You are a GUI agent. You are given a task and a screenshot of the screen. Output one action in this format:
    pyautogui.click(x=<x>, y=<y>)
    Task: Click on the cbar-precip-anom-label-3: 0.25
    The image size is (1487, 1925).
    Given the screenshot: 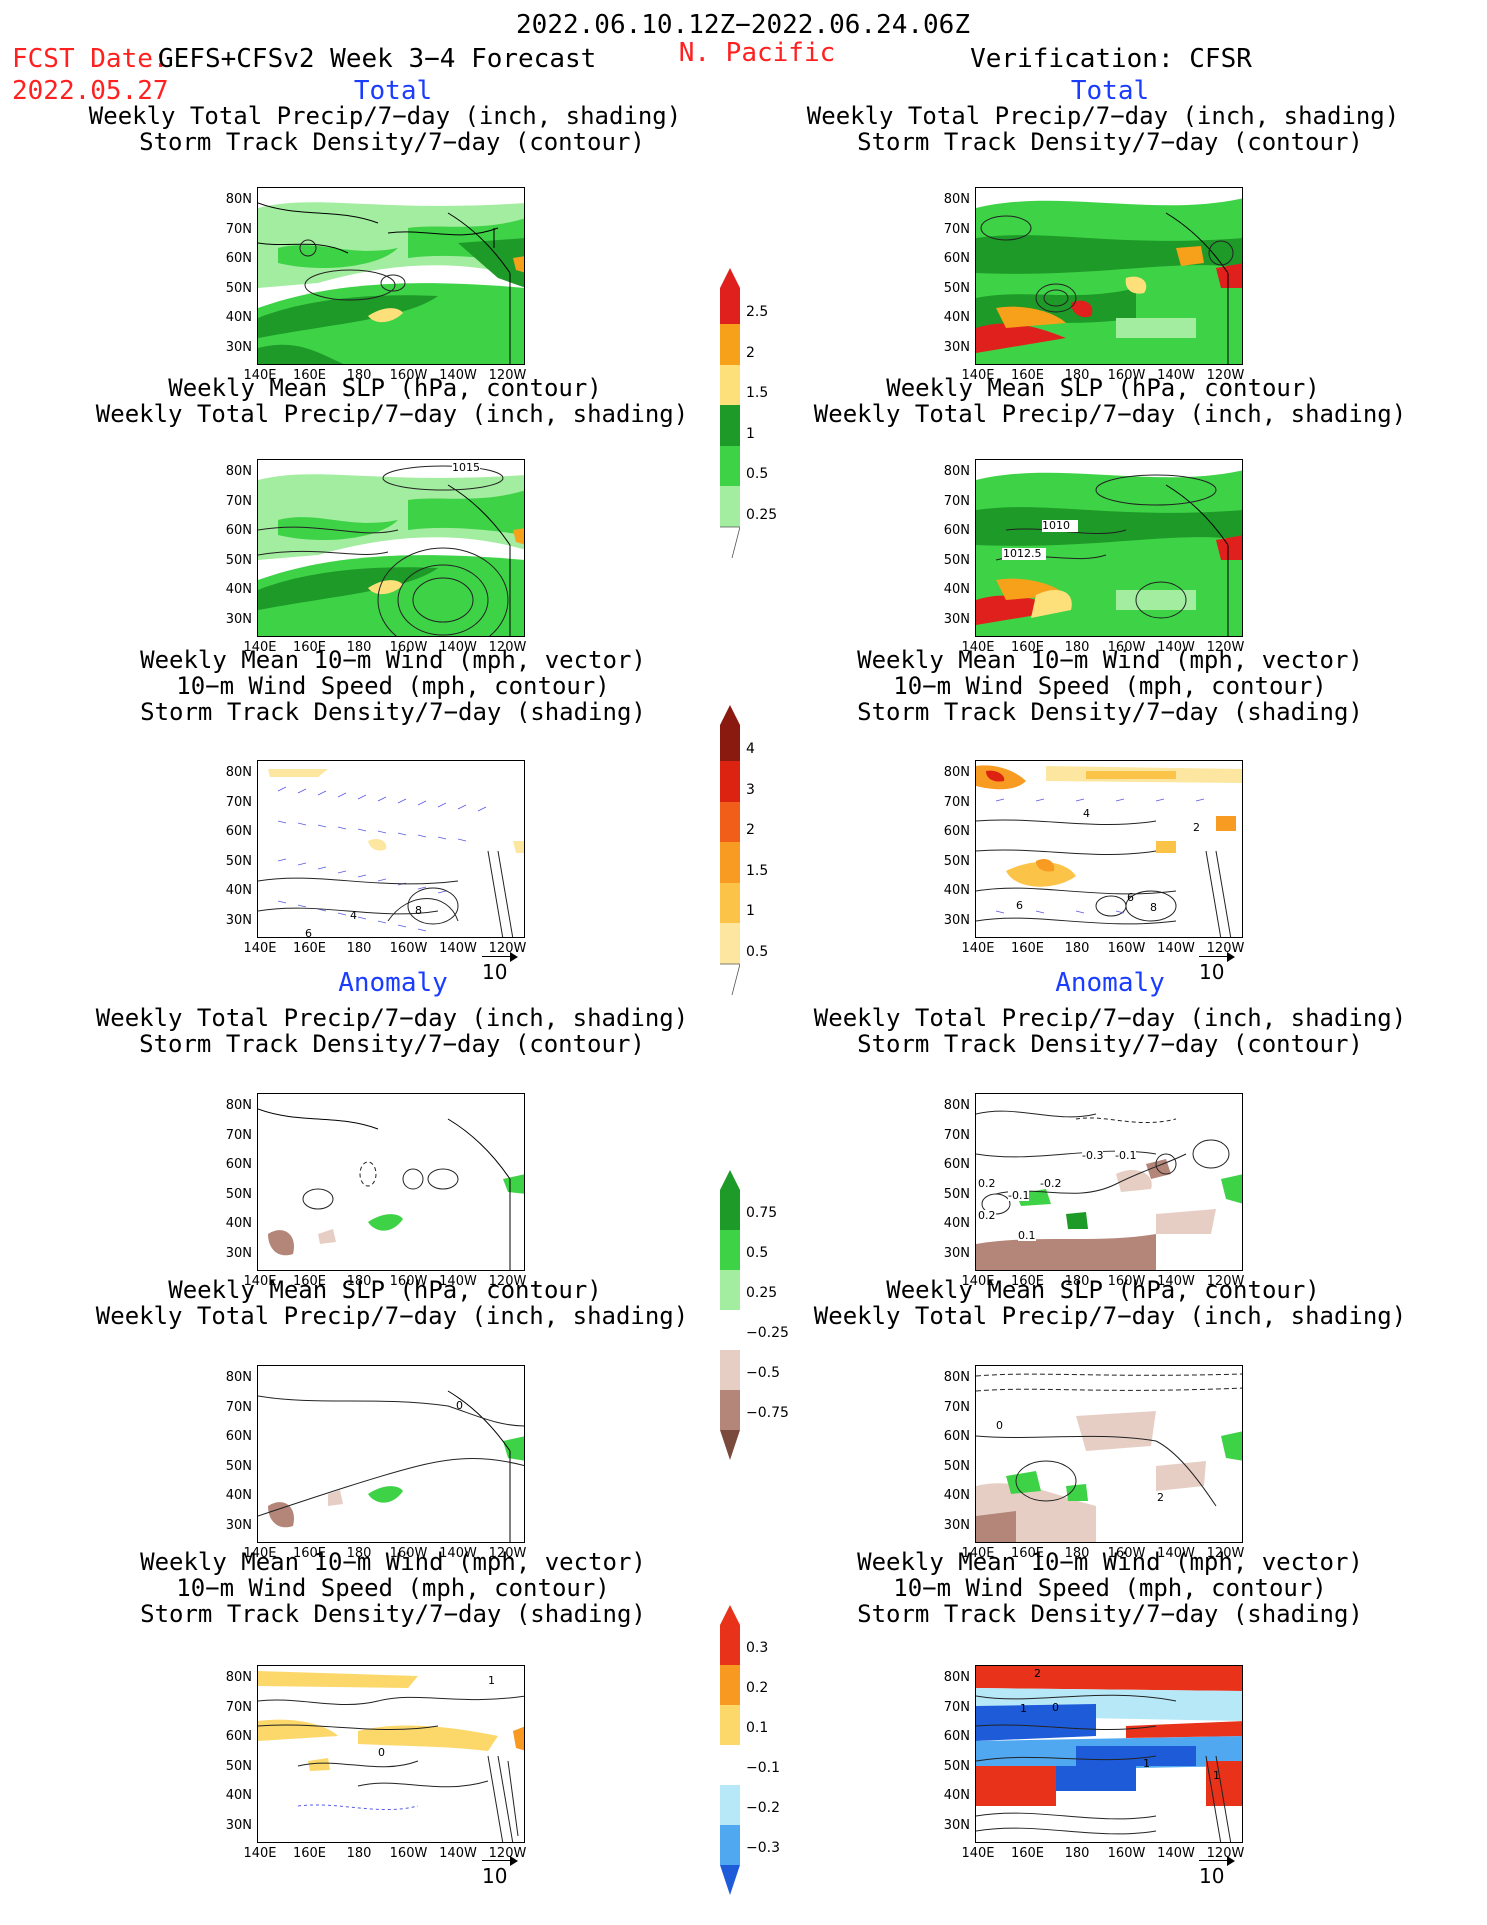 What is the action you would take?
    pyautogui.click(x=762, y=1293)
    